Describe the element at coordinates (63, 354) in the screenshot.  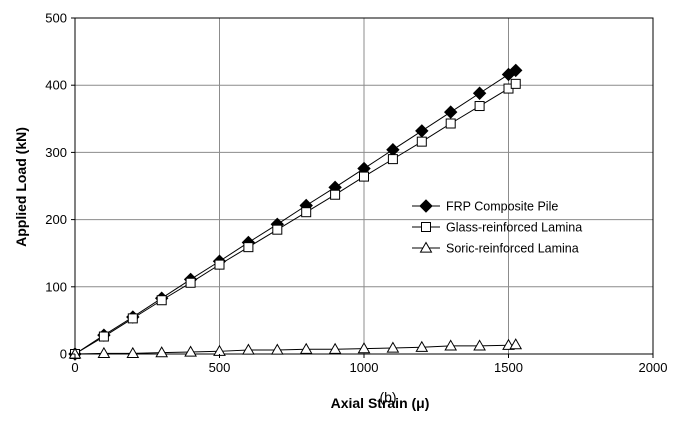
I see `y-tick-label: 0` at that location.